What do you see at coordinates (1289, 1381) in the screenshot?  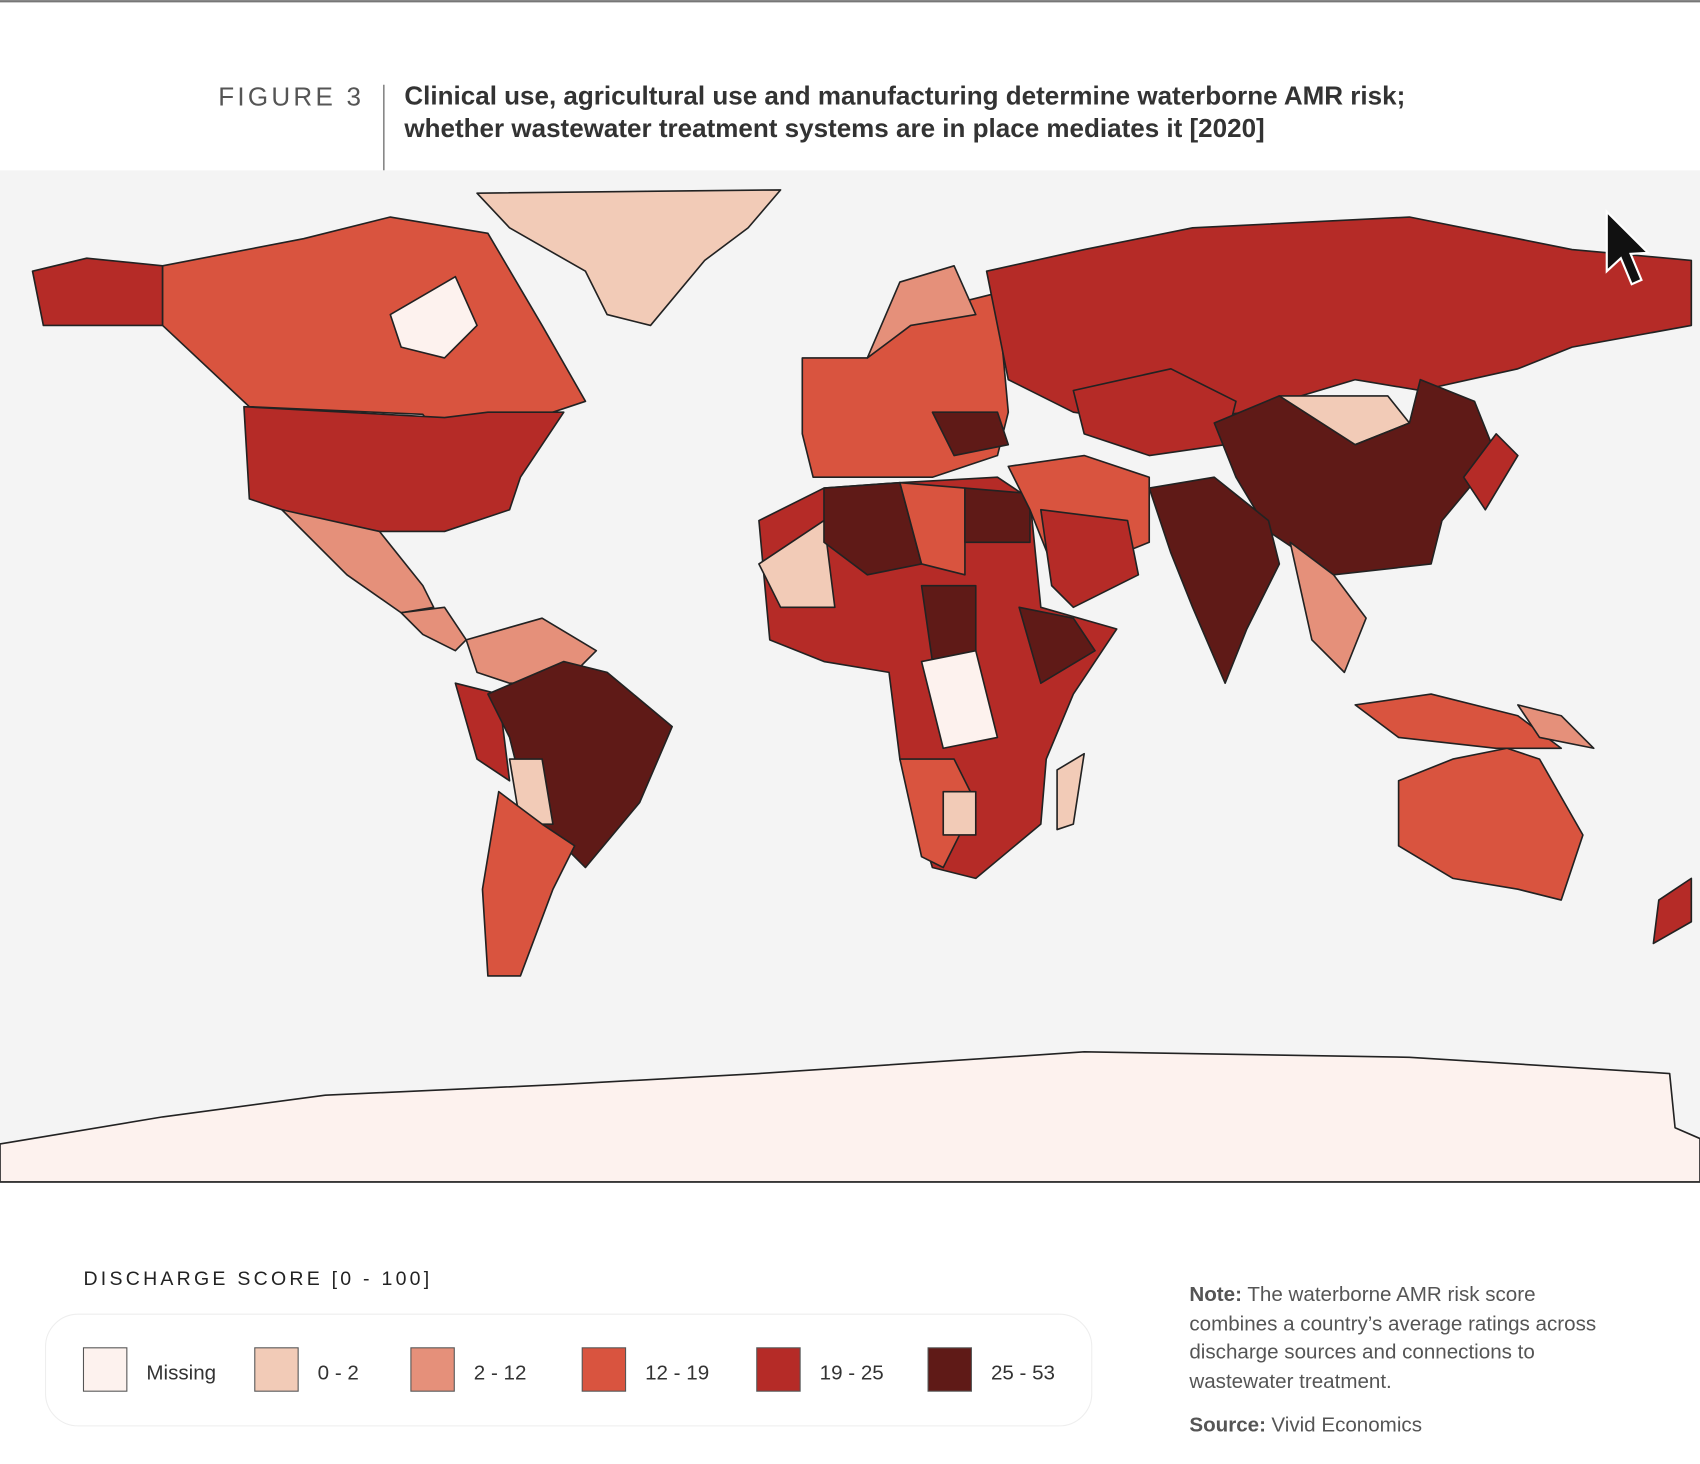 I see `note-line: wastewater treatment.` at bounding box center [1289, 1381].